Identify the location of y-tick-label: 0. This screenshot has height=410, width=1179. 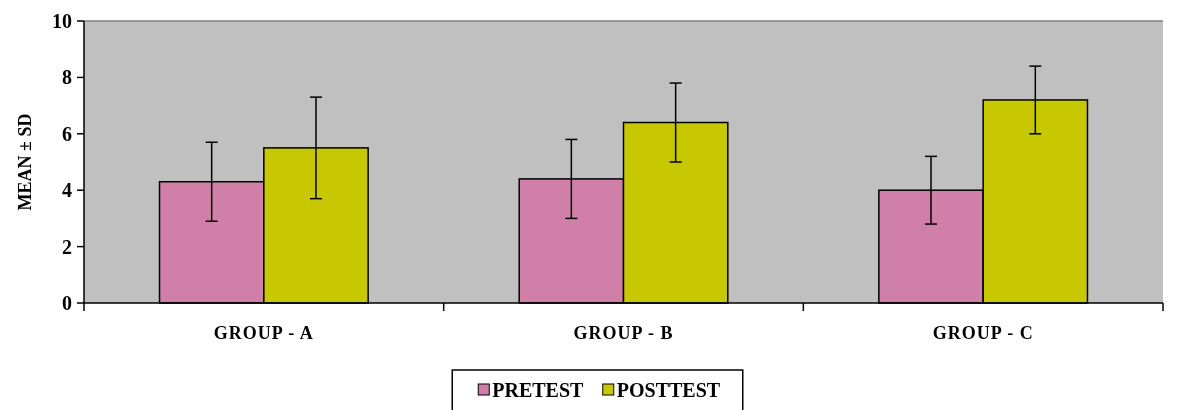
(67, 303).